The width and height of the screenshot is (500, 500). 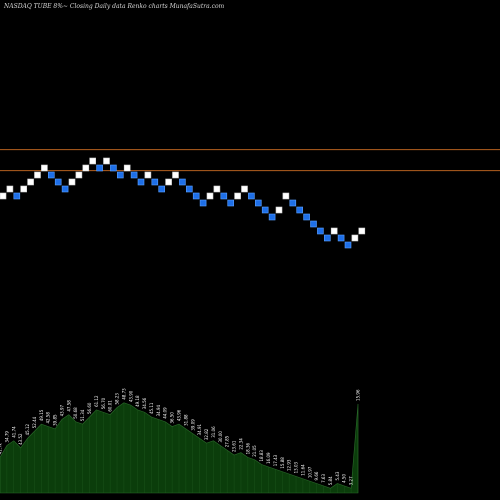 What do you see at coordinates (220, 437) in the screenshot?
I see `volume-label-32: 30.00` at bounding box center [220, 437].